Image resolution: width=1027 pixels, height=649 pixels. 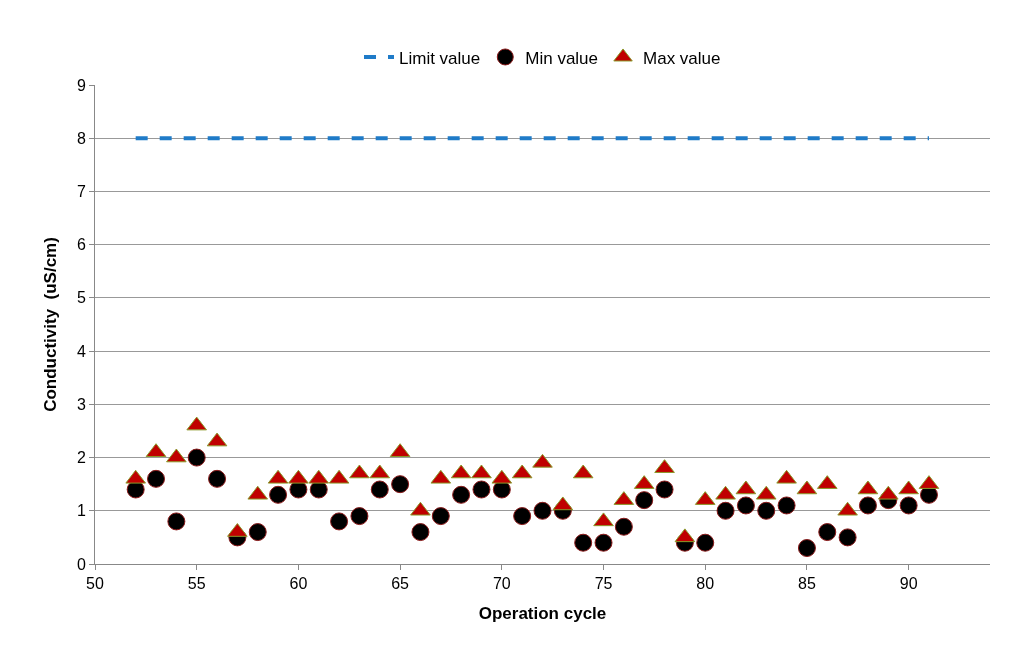 What do you see at coordinates (95, 584) in the screenshot?
I see `x-tick-label: 50` at bounding box center [95, 584].